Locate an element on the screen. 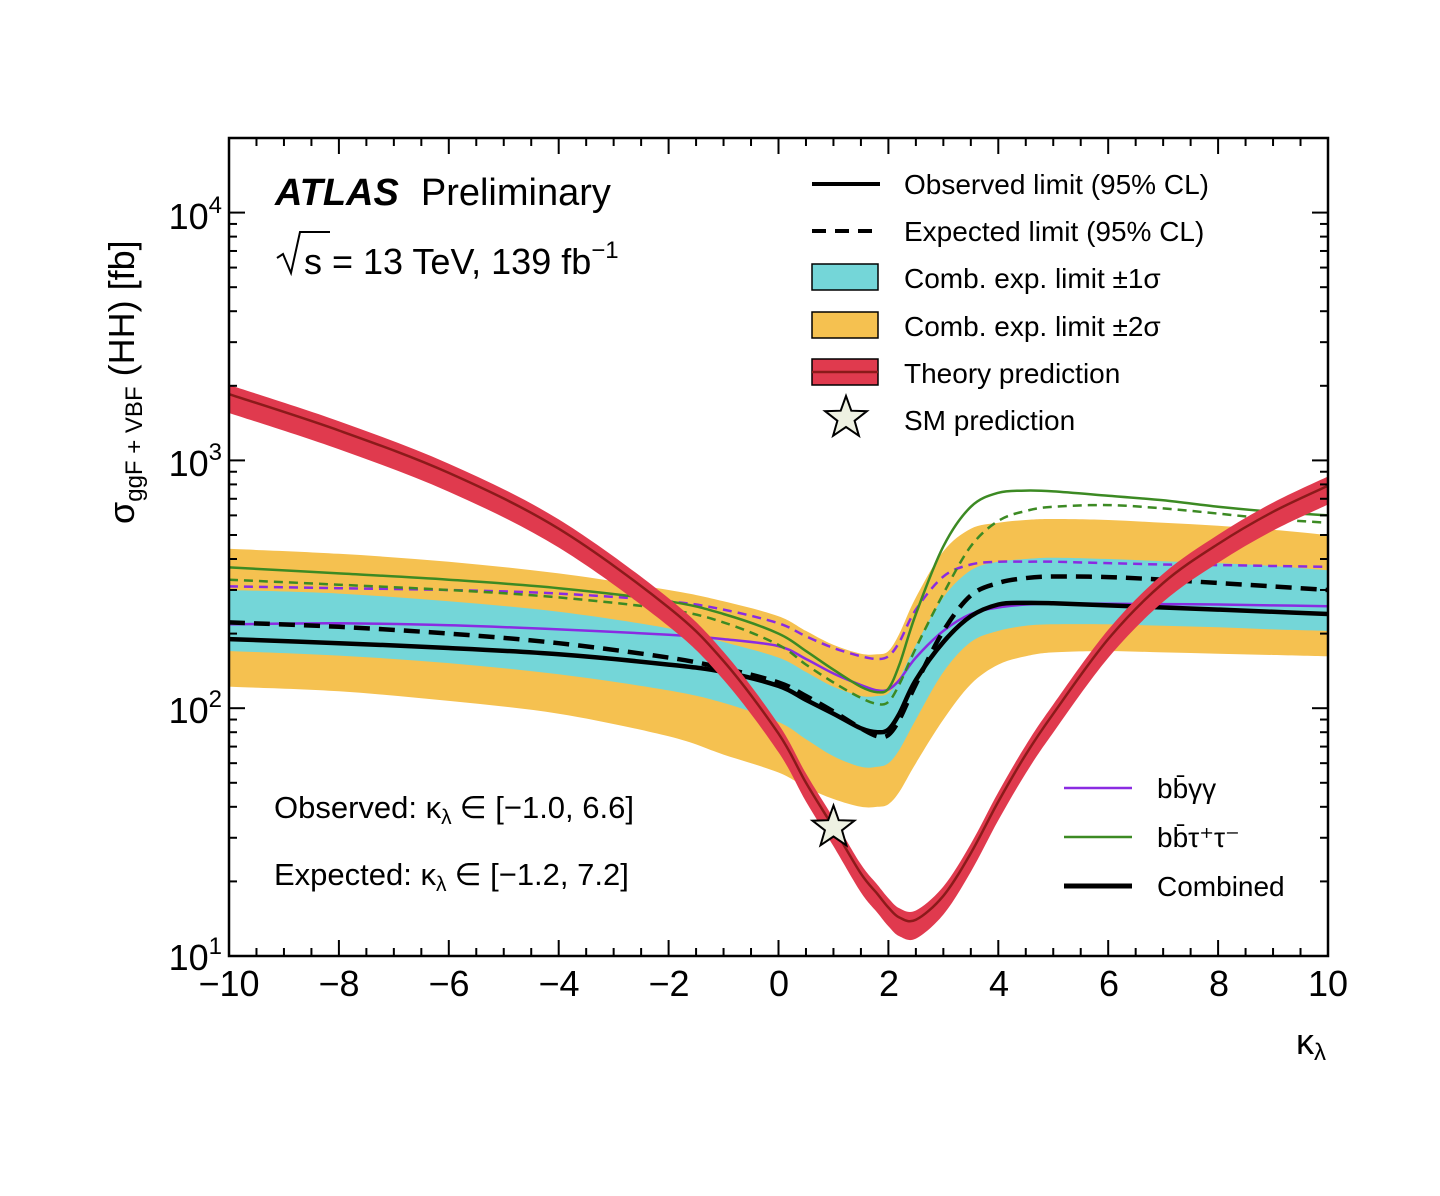  legend-key-band1 is located at coordinates (845, 277).